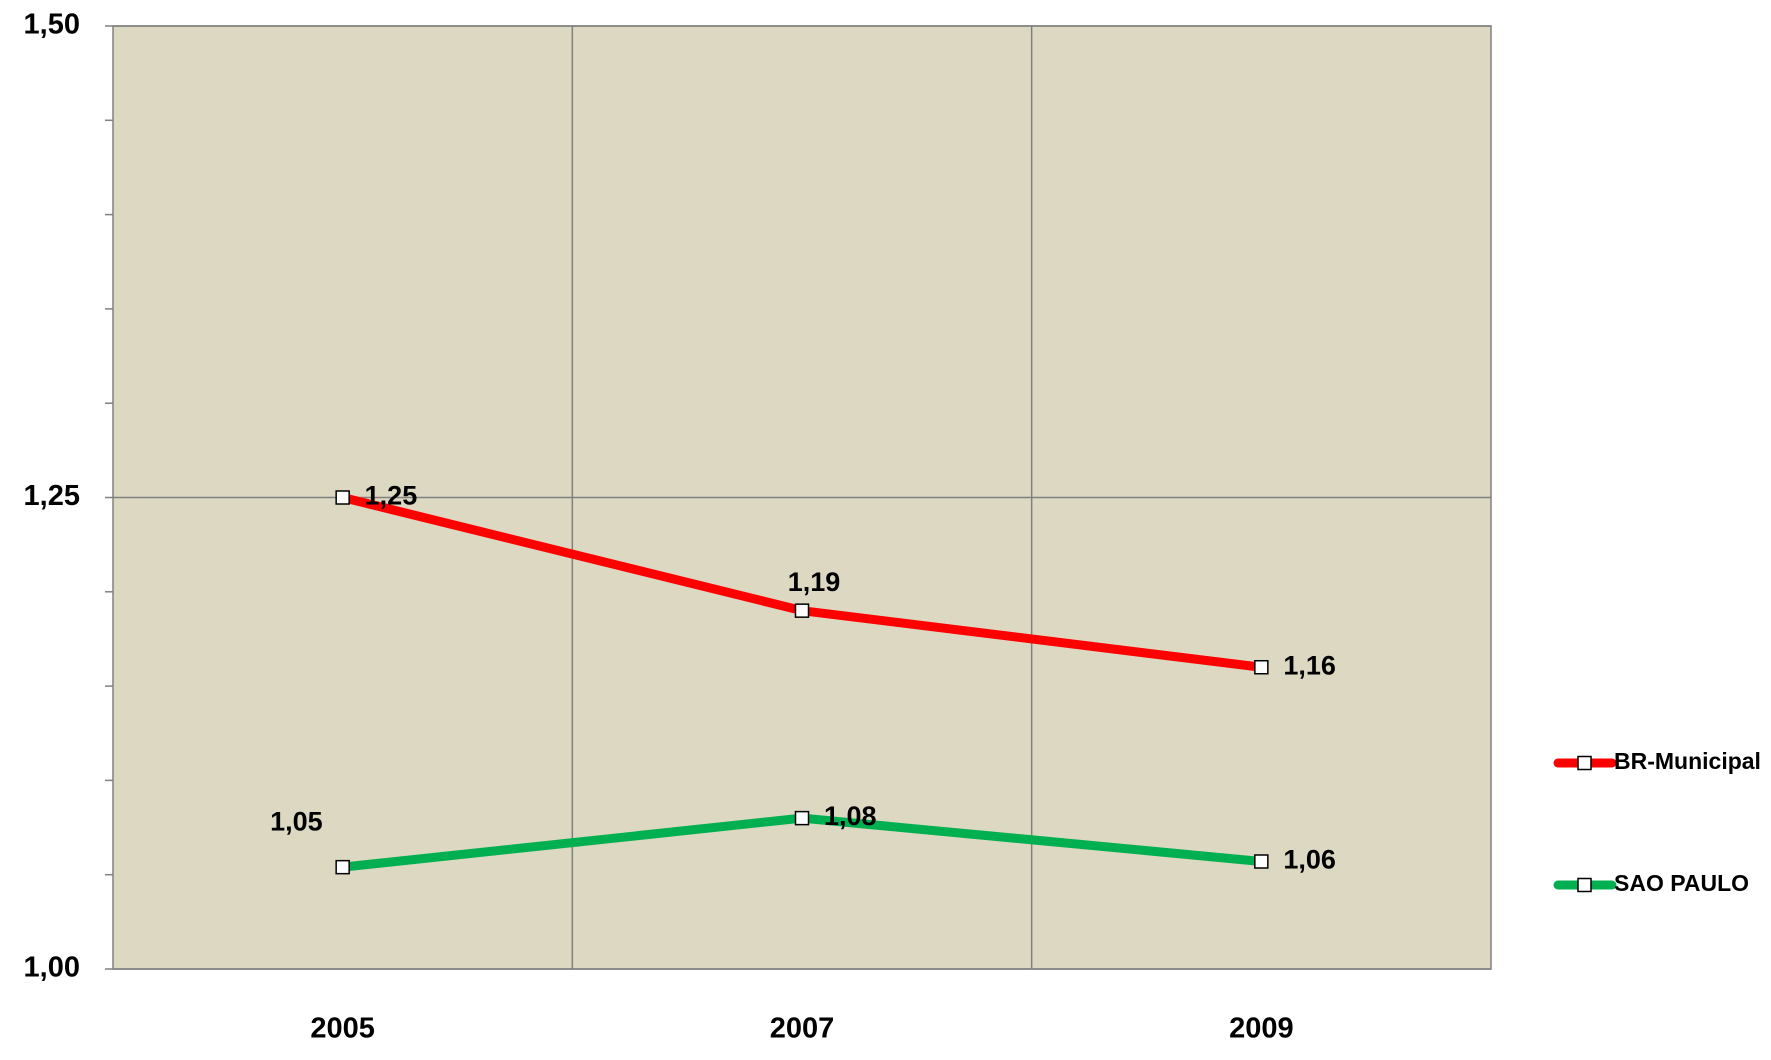 Image resolution: width=1771 pixels, height=1060 pixels. Describe the element at coordinates (52, 496) in the screenshot. I see `y-tick-label: 1,25` at that location.